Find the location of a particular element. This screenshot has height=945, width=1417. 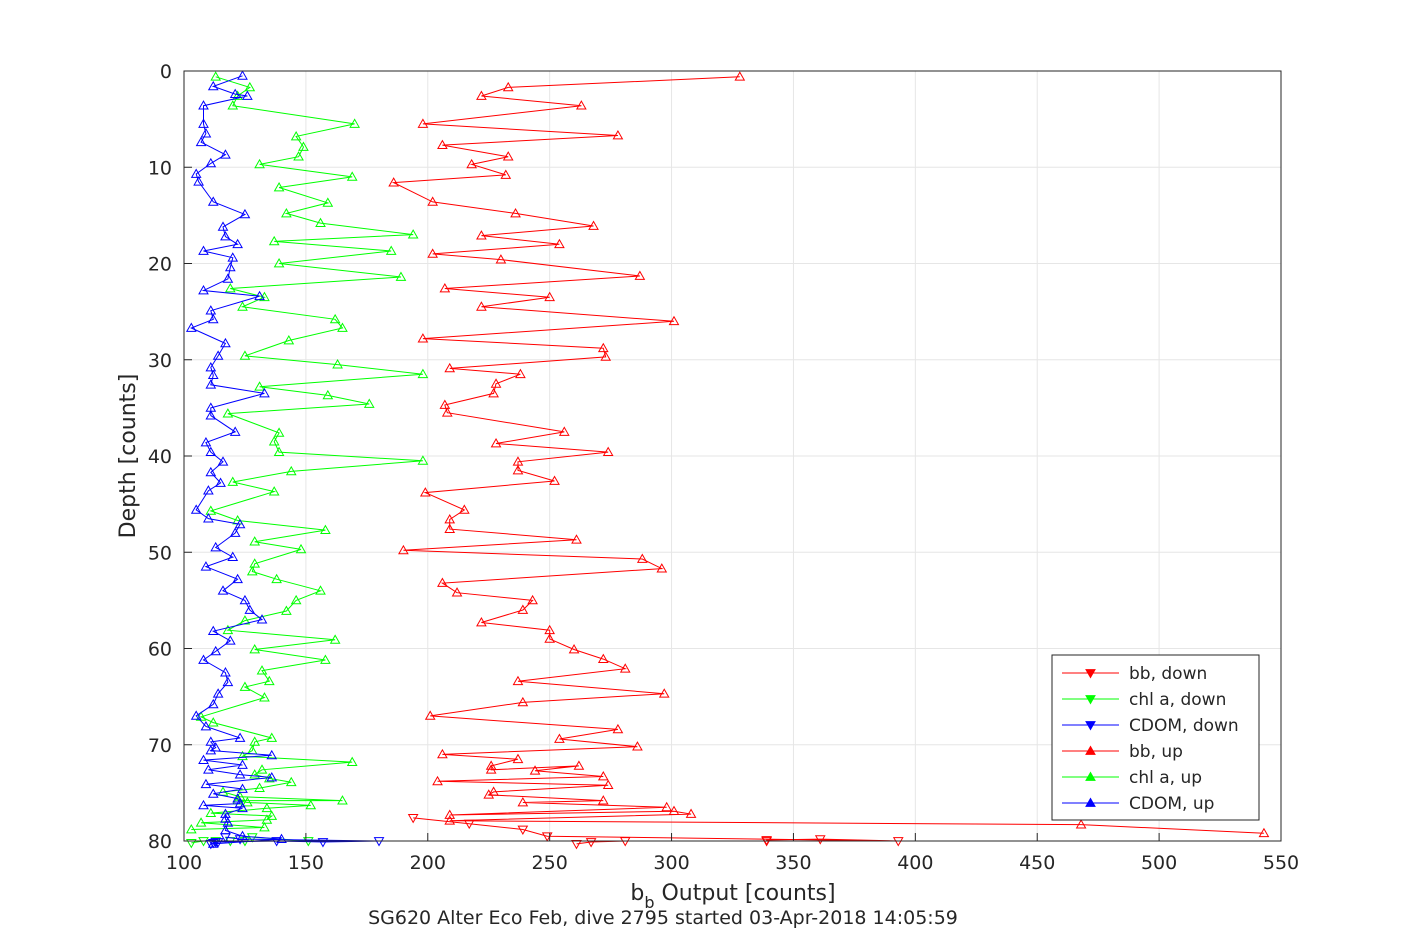

y-tick-label: 20 is located at coordinates (160, 265).